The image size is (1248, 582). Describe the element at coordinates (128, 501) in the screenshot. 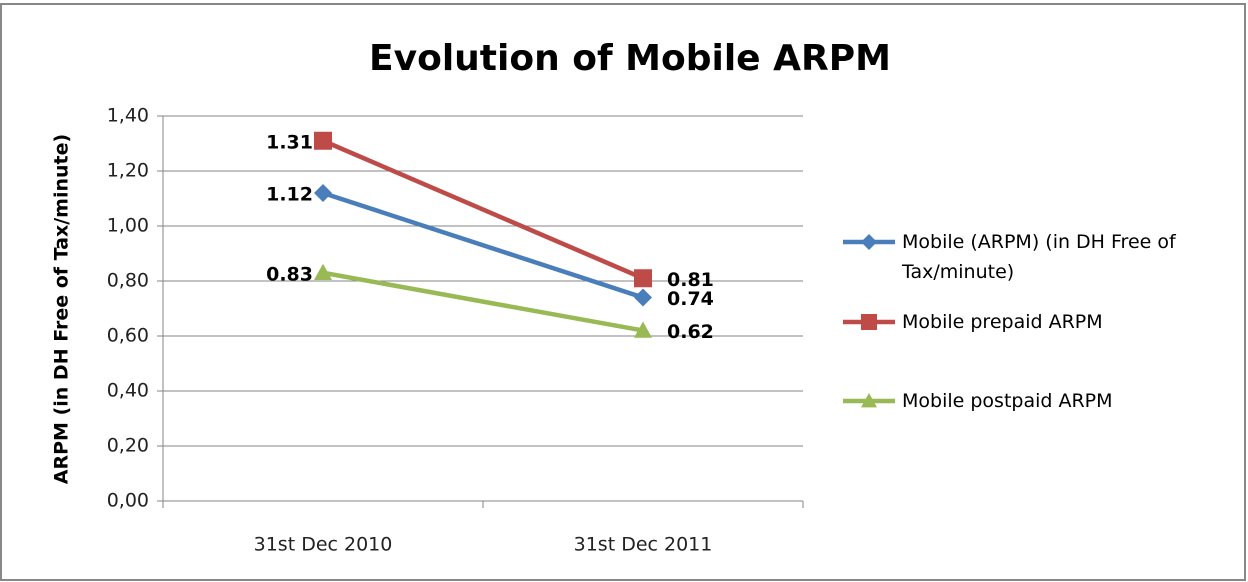

I see `y-tick-label: 0,00` at that location.